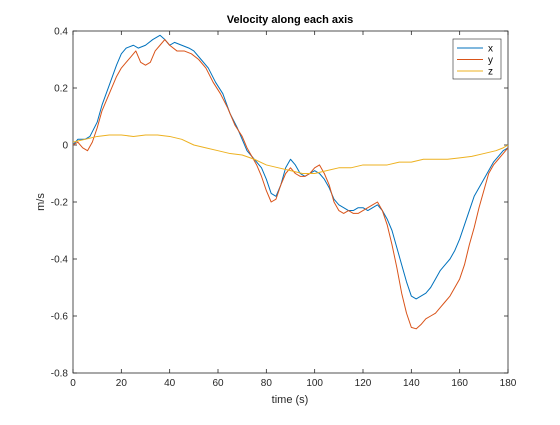 Image resolution: width=560 pixels, height=425 pixels. I want to click on series-line-z, so click(290, 154).